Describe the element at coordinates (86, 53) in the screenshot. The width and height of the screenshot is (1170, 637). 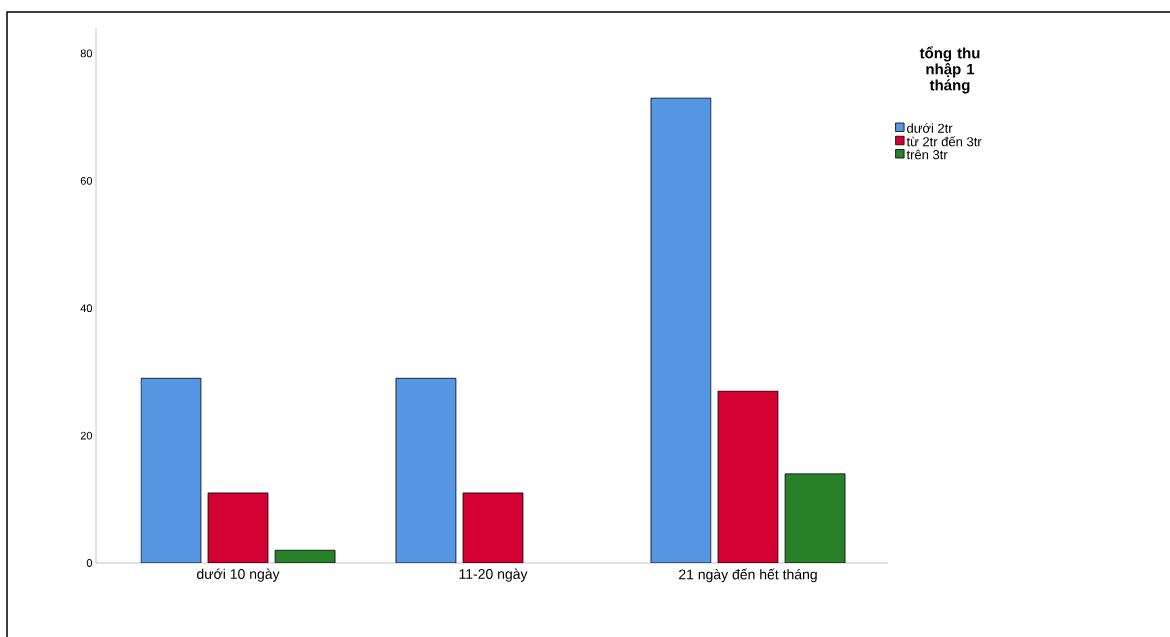
I see `y-tick-label: 80` at that location.